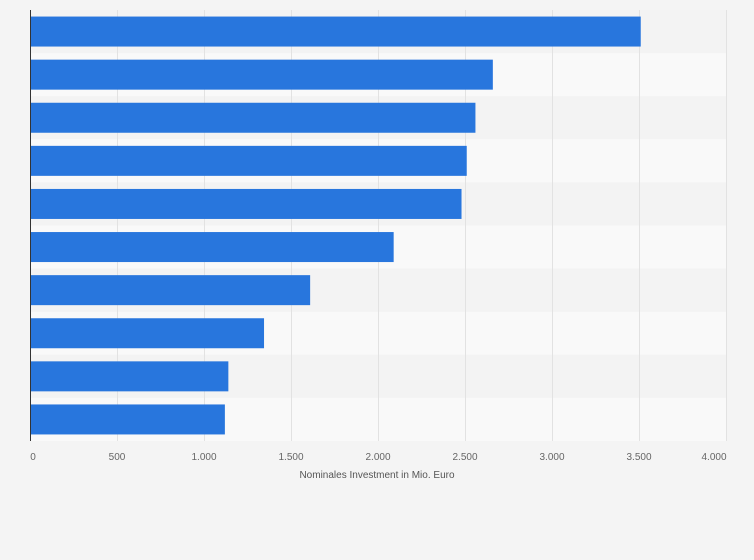 This screenshot has height=560, width=754. Describe the element at coordinates (377, 475) in the screenshot. I see `x-axis-title: Nominales Investment in Mio. Euro` at that location.